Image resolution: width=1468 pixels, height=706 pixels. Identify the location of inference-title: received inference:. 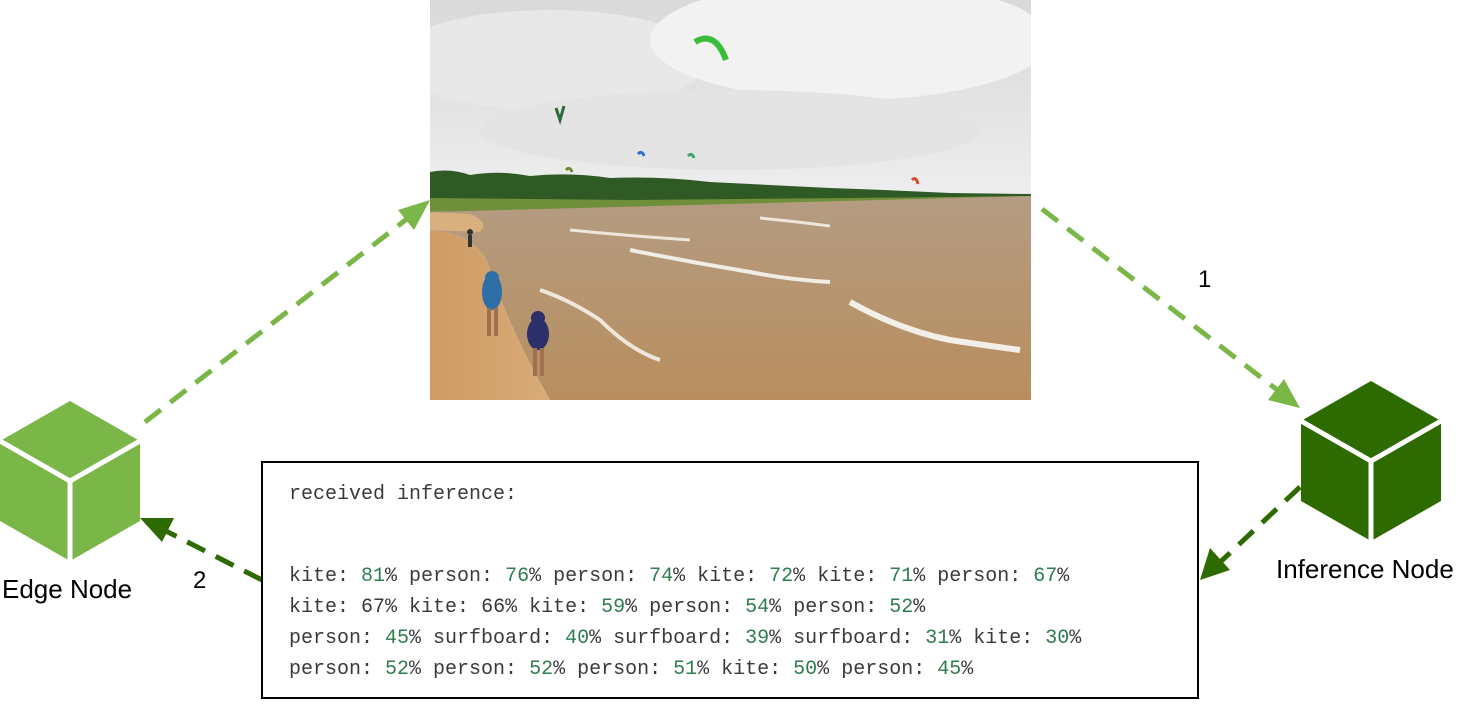
(403, 494).